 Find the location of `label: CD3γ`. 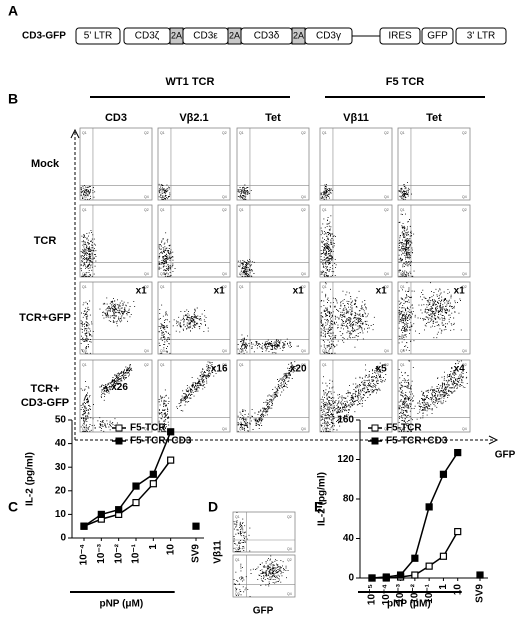

label: CD3γ is located at coordinates (328, 36).